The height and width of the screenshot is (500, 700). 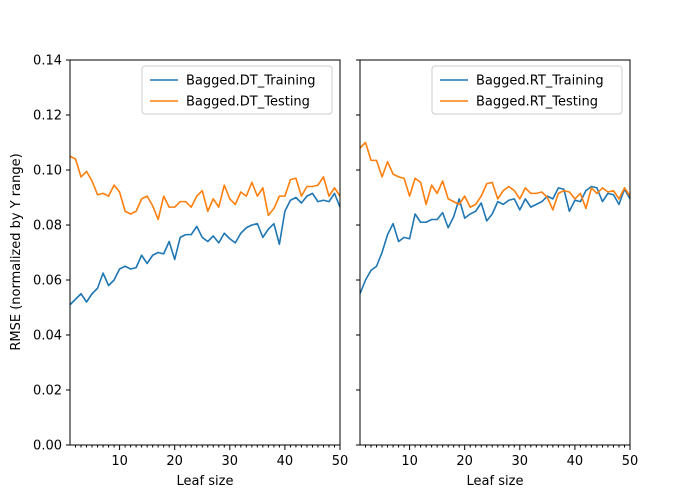 I want to click on y-tick-label: 0.02, so click(x=47, y=391).